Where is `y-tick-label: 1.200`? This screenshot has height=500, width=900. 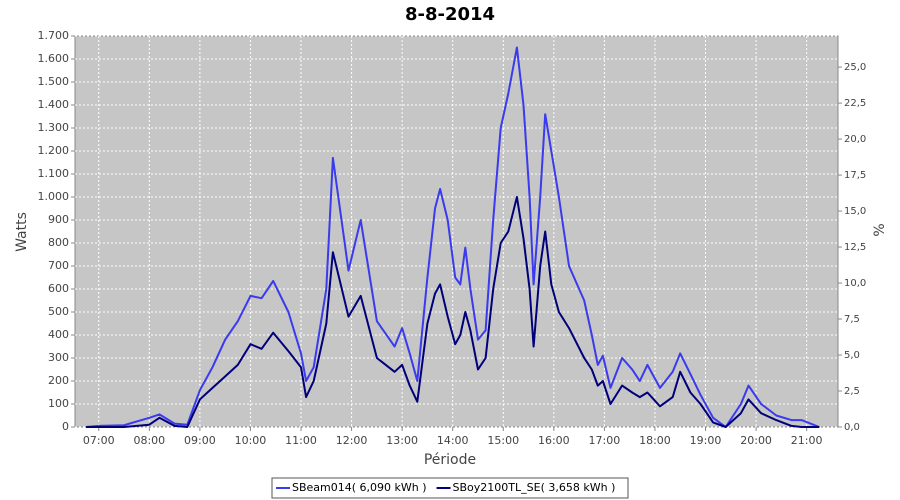 y-tick-label: 1.200 is located at coordinates (54, 150).